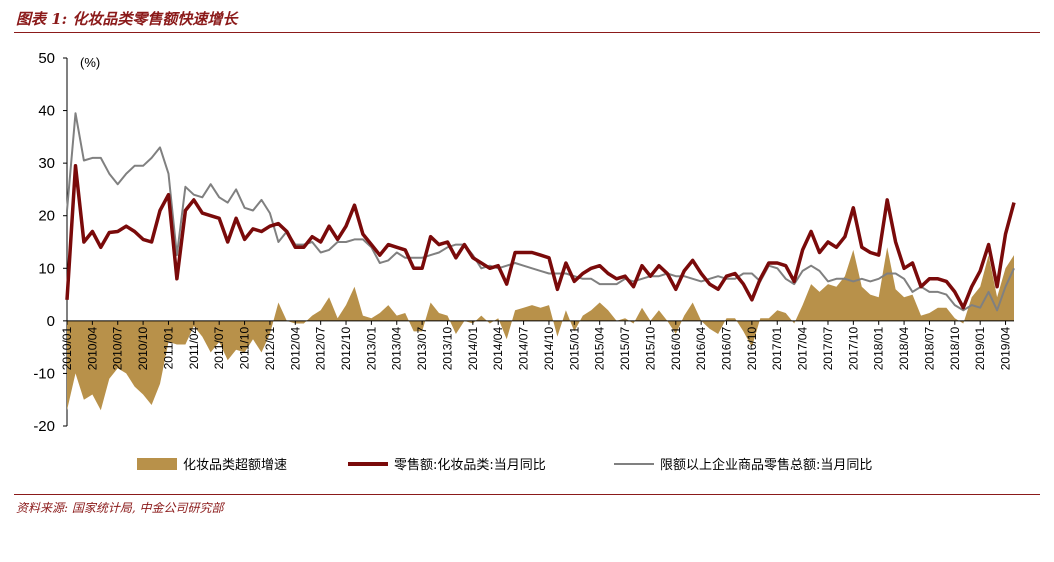  I want to click on x-tick-label: 2012/07, so click(321, 349).